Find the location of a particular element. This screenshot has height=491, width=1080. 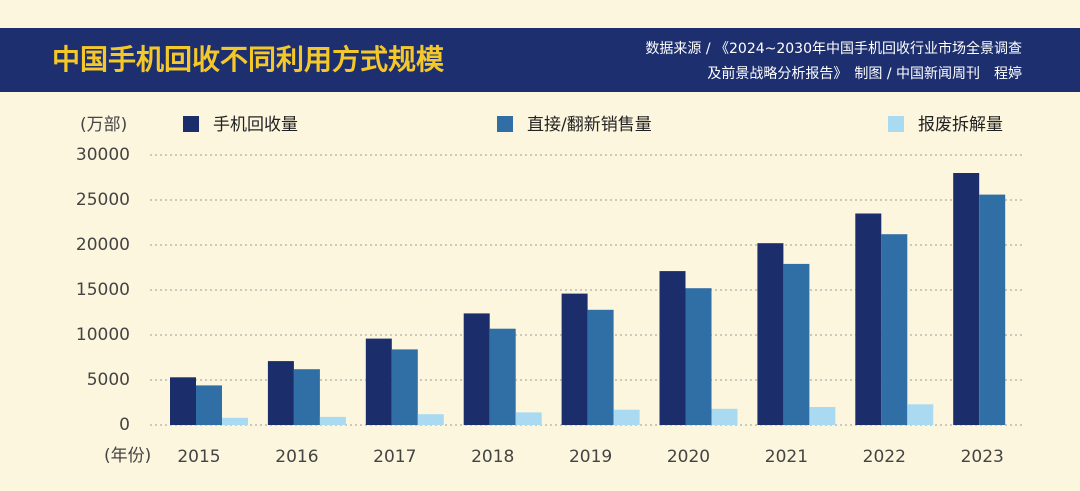

x-axis-label: (年份) is located at coordinates (127, 456).